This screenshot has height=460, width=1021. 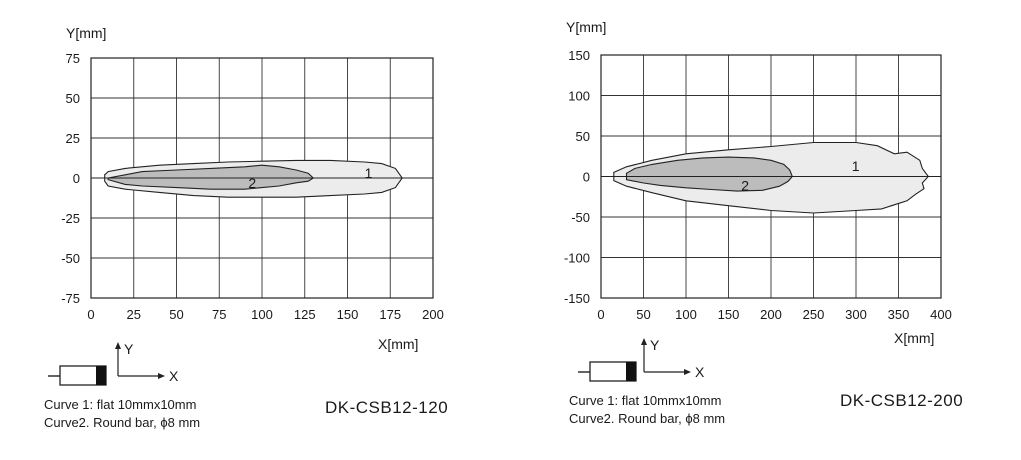 What do you see at coordinates (901, 400) in the screenshot?
I see `model-name: DK-CSB12-200` at bounding box center [901, 400].